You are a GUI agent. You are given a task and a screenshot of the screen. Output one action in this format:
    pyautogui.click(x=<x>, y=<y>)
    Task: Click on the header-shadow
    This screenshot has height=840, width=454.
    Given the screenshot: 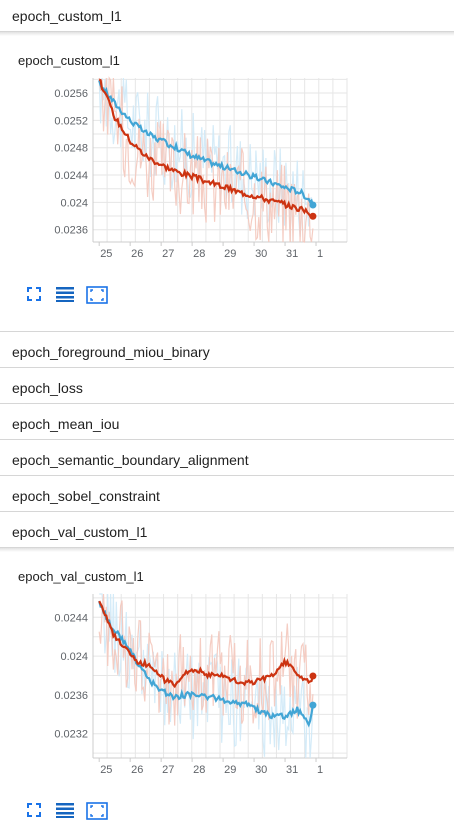 What is the action you would take?
    pyautogui.click(x=227, y=34)
    